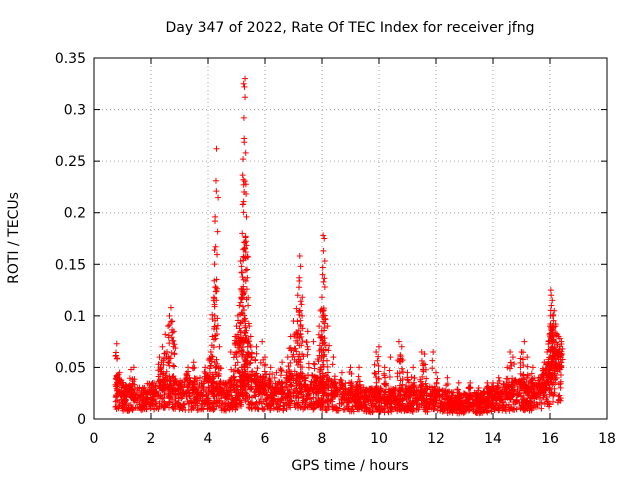 The image size is (640, 480). I want to click on y-tick-label: 0.1, so click(75, 317).